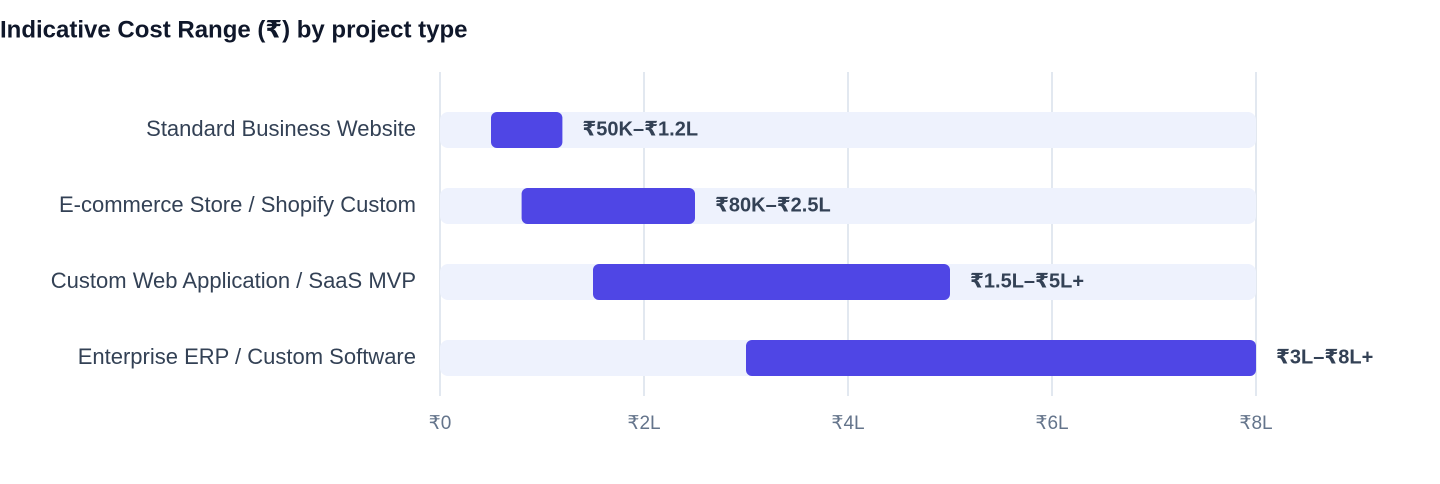  What do you see at coordinates (1255, 423) in the screenshot?
I see `x-tick-label: ₹8L` at bounding box center [1255, 423].